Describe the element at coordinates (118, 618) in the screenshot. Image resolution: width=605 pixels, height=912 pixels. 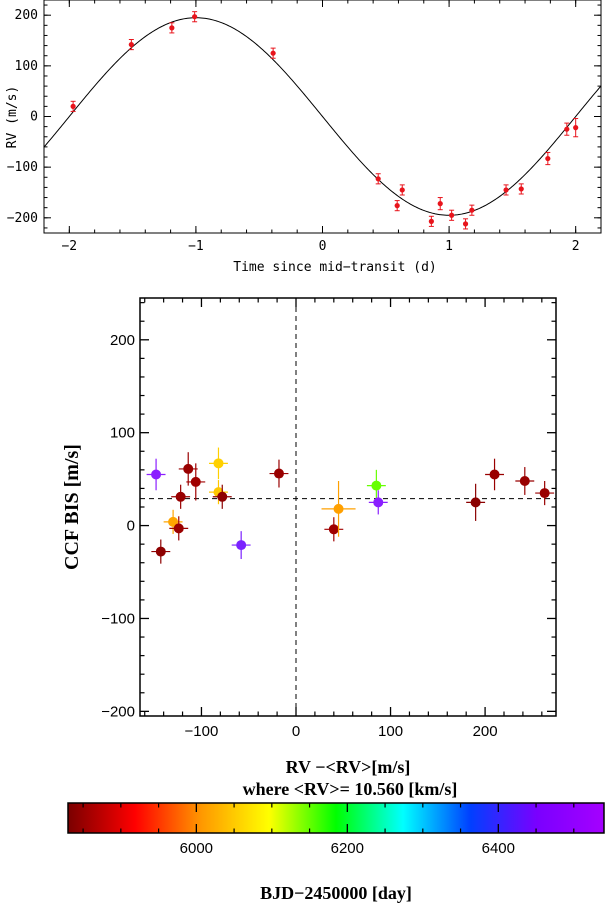
I see `bis-ytick-label: −100` at that location.